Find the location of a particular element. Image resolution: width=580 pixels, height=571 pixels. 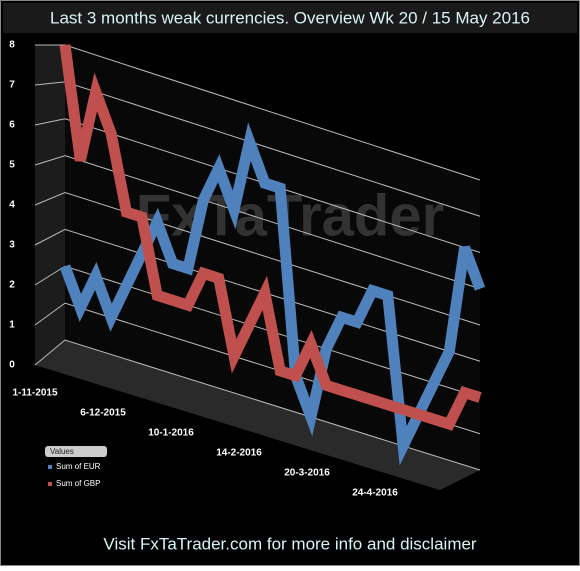

side-wall is located at coordinates (50, 205).